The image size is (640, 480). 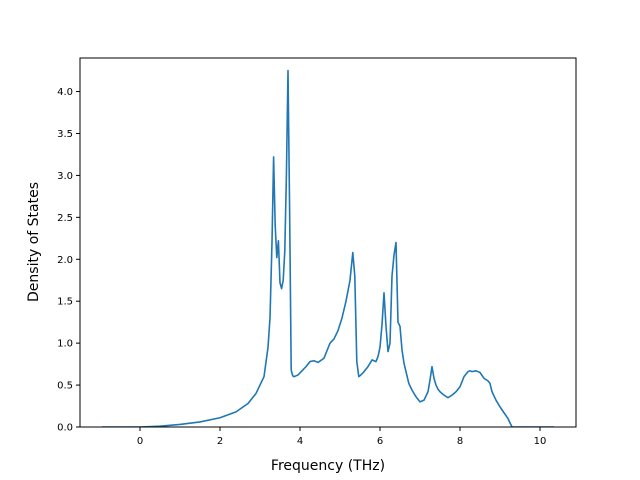 I want to click on y-tick-label: 1.0, so click(x=65, y=344).